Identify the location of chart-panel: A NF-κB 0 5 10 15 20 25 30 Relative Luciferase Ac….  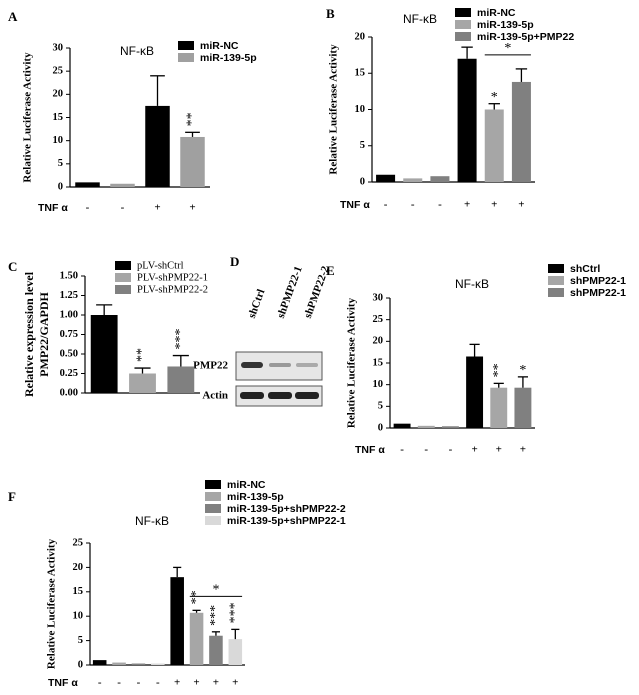
(132, 111).